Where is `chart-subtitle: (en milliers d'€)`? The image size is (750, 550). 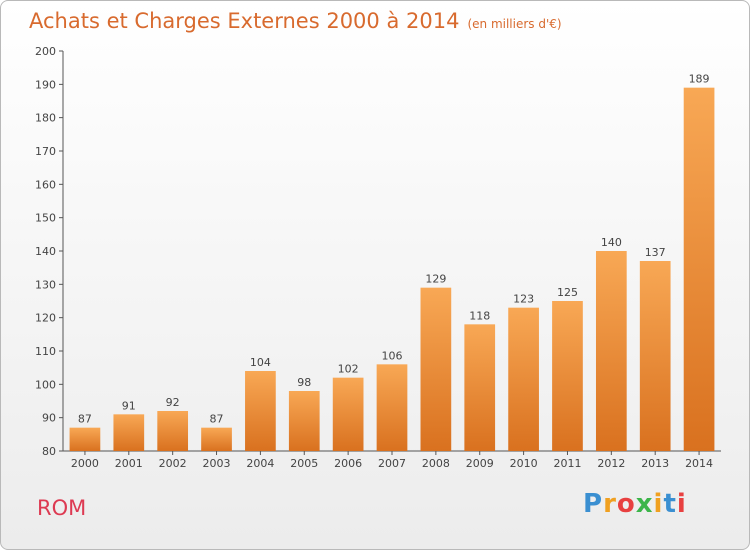 chart-subtitle: (en milliers d'€) is located at coordinates (514, 24).